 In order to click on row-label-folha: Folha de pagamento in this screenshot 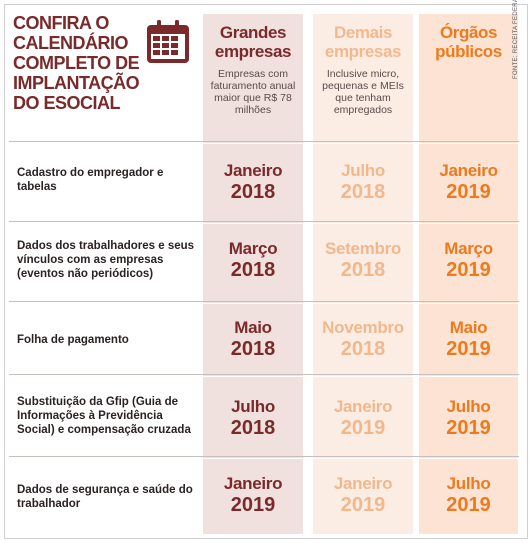, I will do `click(73, 340)`.